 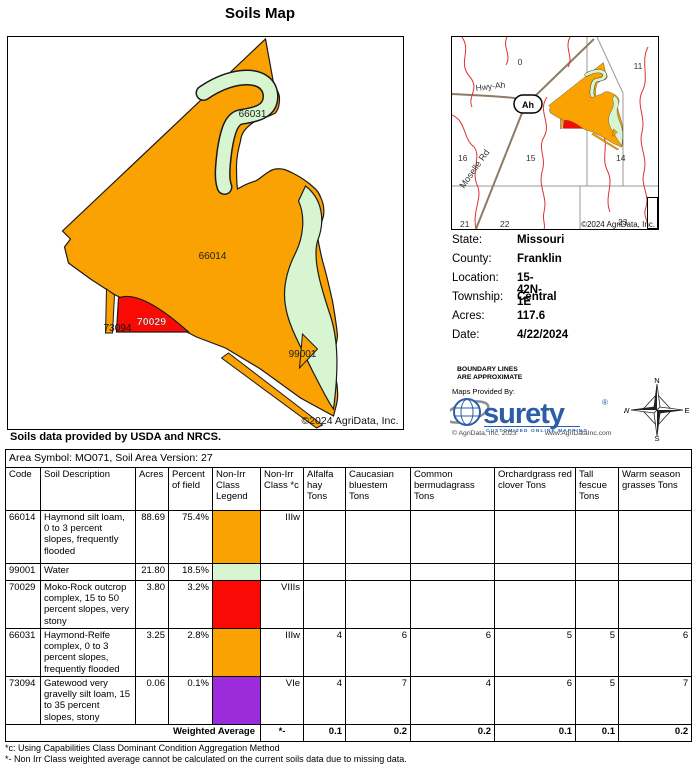 What do you see at coordinates (528, 105) in the screenshot?
I see `highway-badge-label: Ah` at bounding box center [528, 105].